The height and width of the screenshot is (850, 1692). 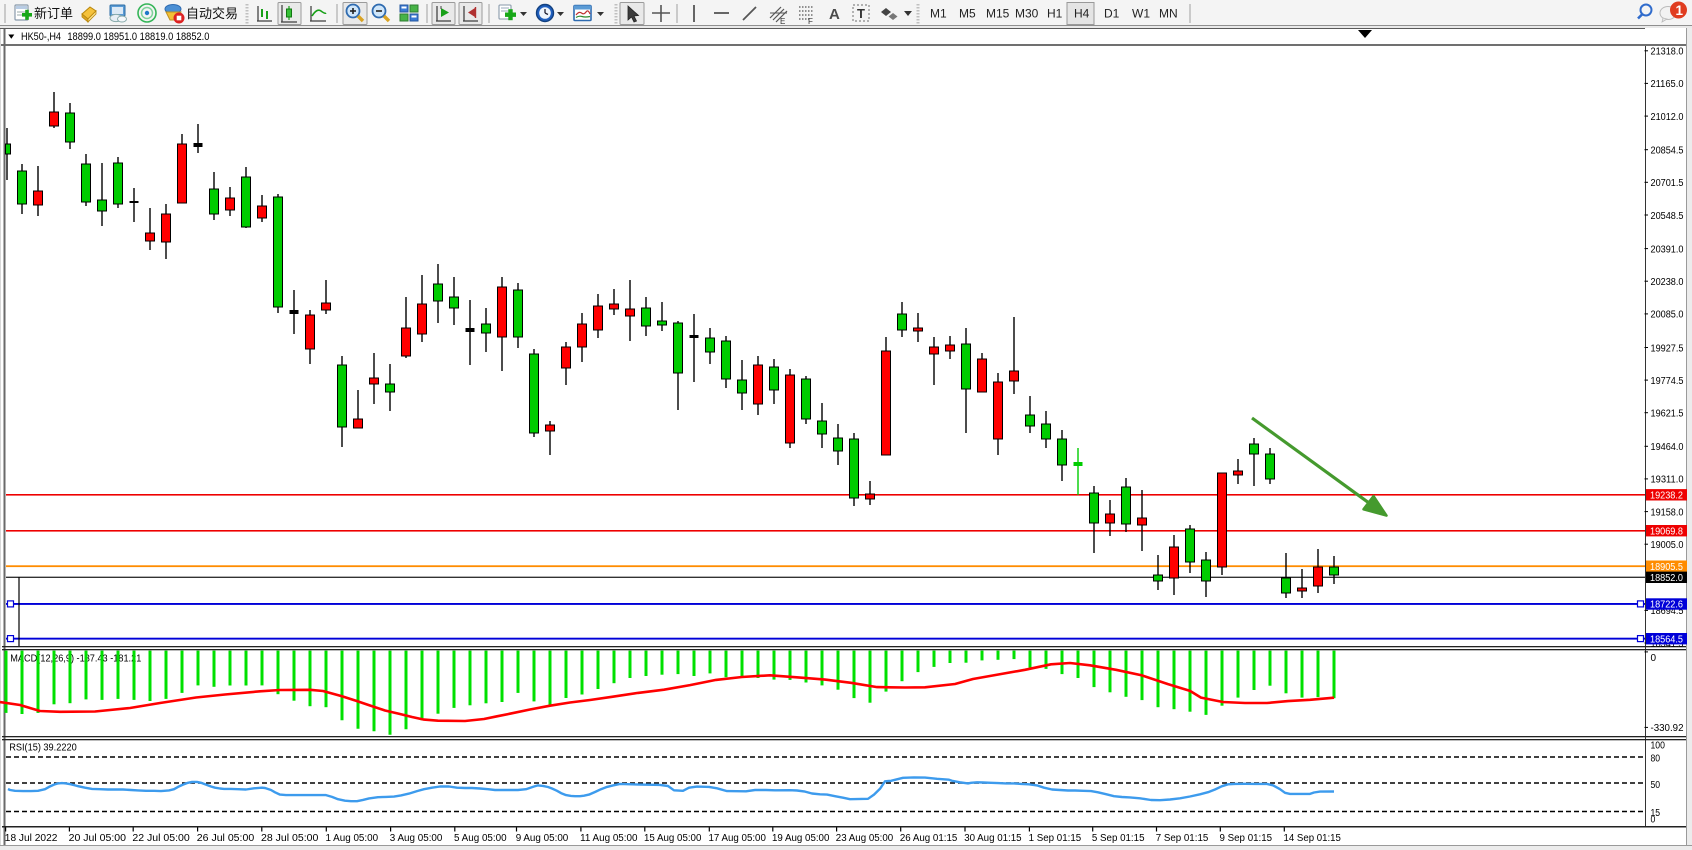 What do you see at coordinates (352, 838) in the screenshot?
I see `svg-text: 1 Aug 05:00` at bounding box center [352, 838].